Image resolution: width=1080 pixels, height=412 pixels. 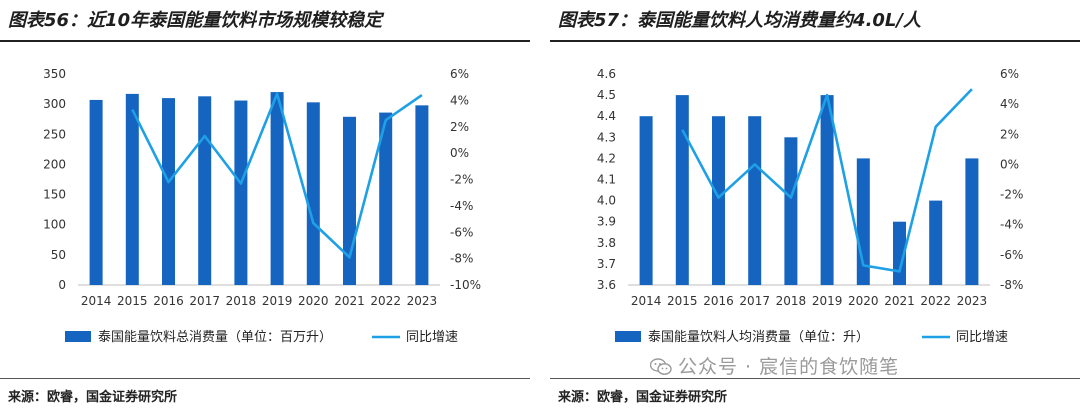 I want to click on y-left-tick-label: 100, so click(x=54, y=225).